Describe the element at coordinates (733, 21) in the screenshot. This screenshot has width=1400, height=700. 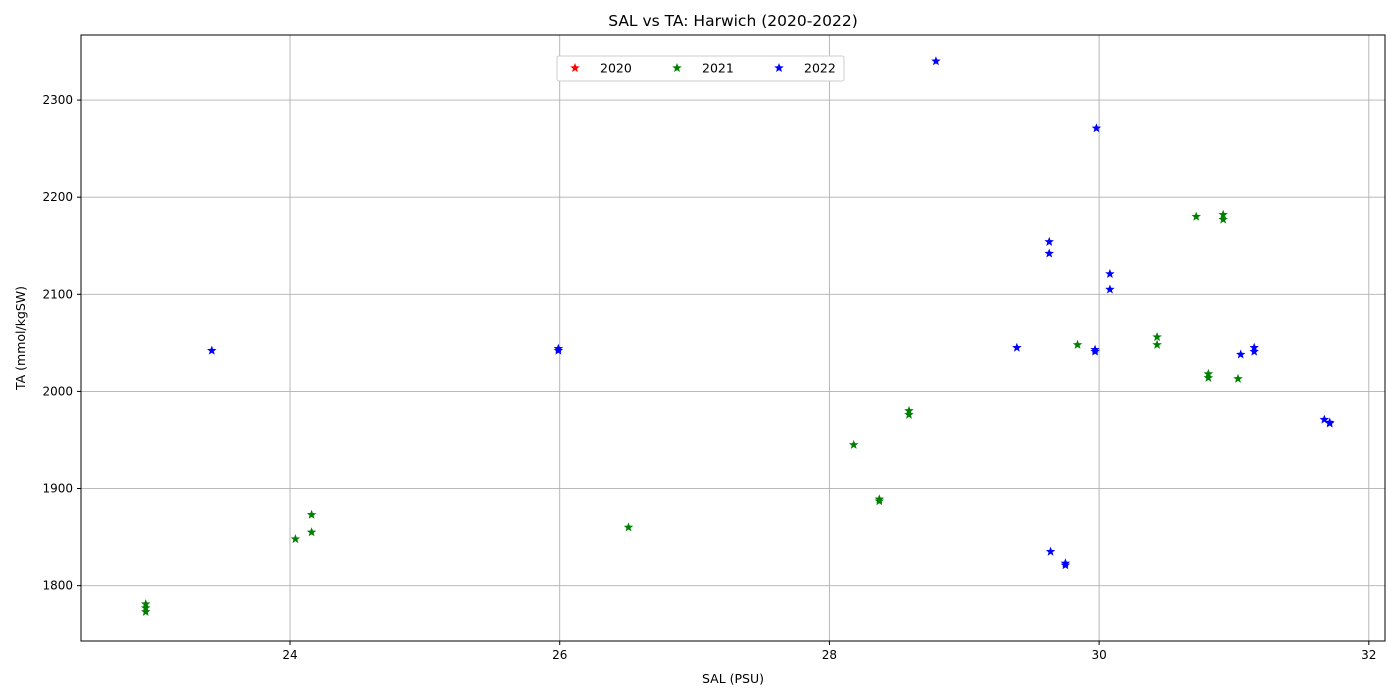
I see `chart-title: SAL vs TA: Harwich (2020-2022)` at that location.